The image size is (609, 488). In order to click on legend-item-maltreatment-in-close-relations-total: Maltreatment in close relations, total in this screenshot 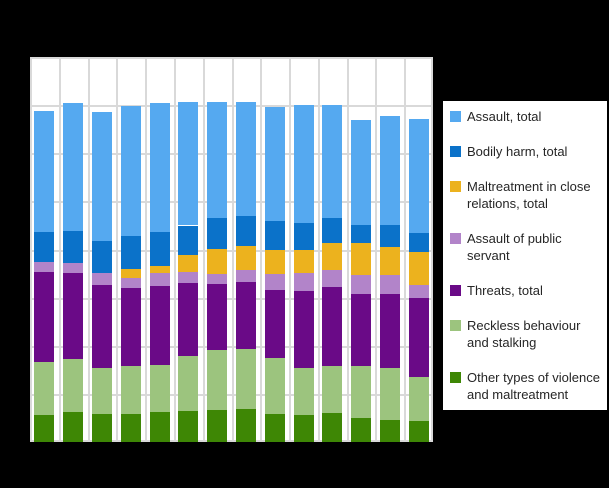, I will do `click(526, 195)`.